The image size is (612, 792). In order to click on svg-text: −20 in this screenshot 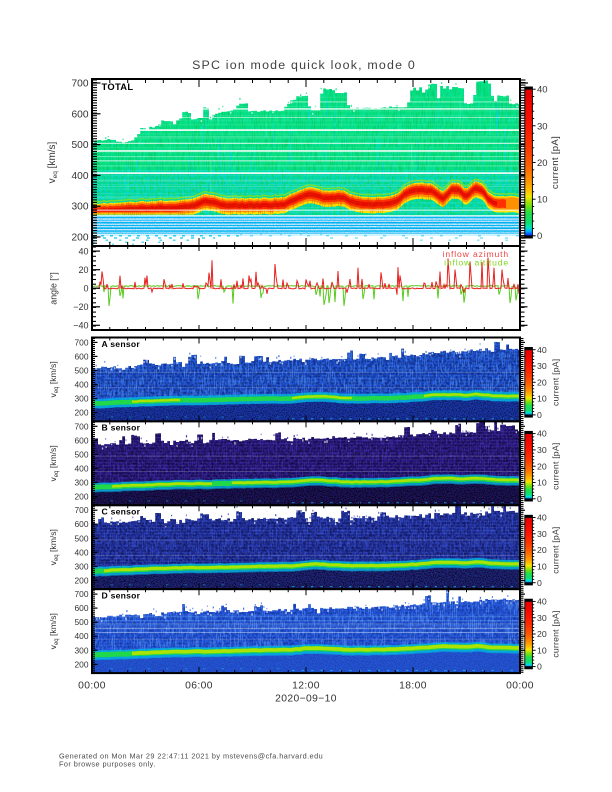, I will do `click(80, 307)`.